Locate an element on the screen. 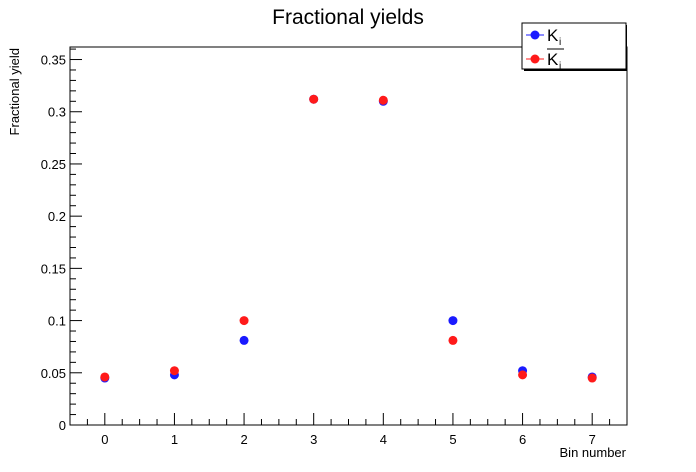 Image resolution: width=696 pixels, height=472 pixels. y-tick-label: 0 is located at coordinates (62, 425).